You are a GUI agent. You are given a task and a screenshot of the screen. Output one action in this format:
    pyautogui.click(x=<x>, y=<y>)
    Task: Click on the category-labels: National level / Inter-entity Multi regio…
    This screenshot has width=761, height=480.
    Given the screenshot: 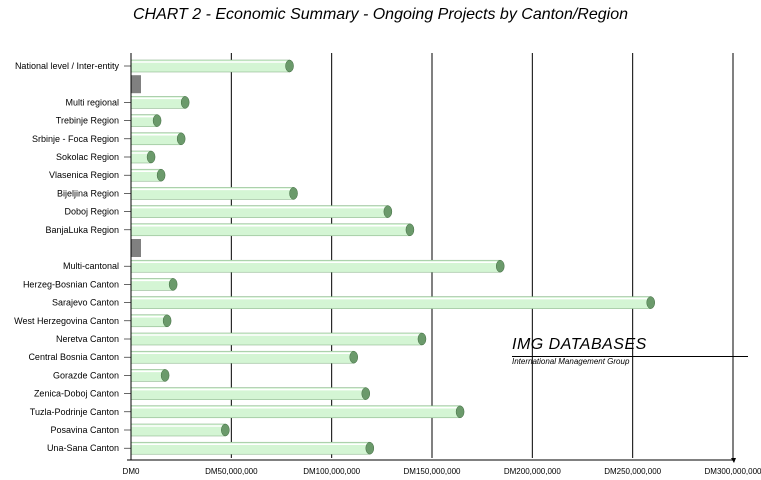 What is the action you would take?
    pyautogui.click(x=66, y=257)
    